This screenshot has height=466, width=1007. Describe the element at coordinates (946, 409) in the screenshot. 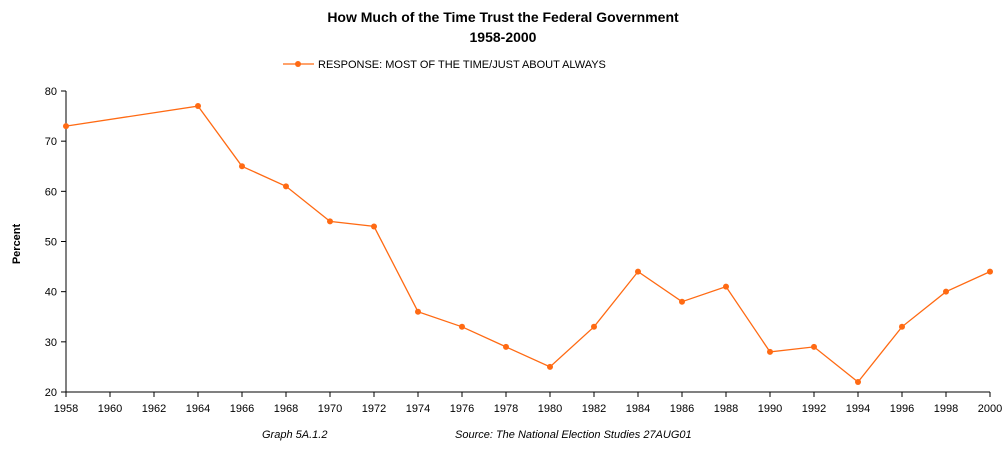

I see `x-tick-label: 1998` at that location.